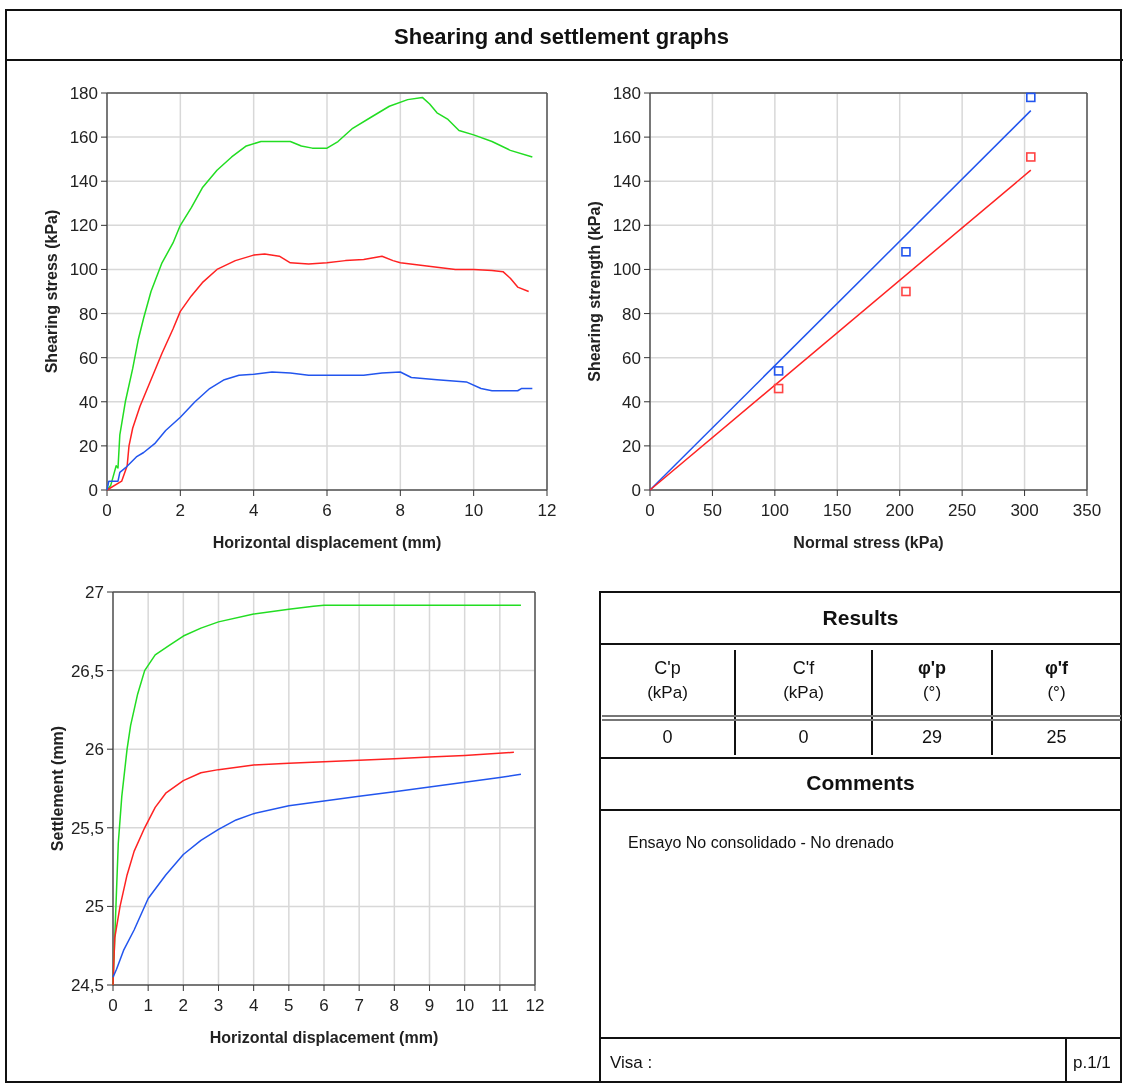 This screenshot has width=1123, height=1084. I want to click on y-tick-label: 27, so click(94, 592).